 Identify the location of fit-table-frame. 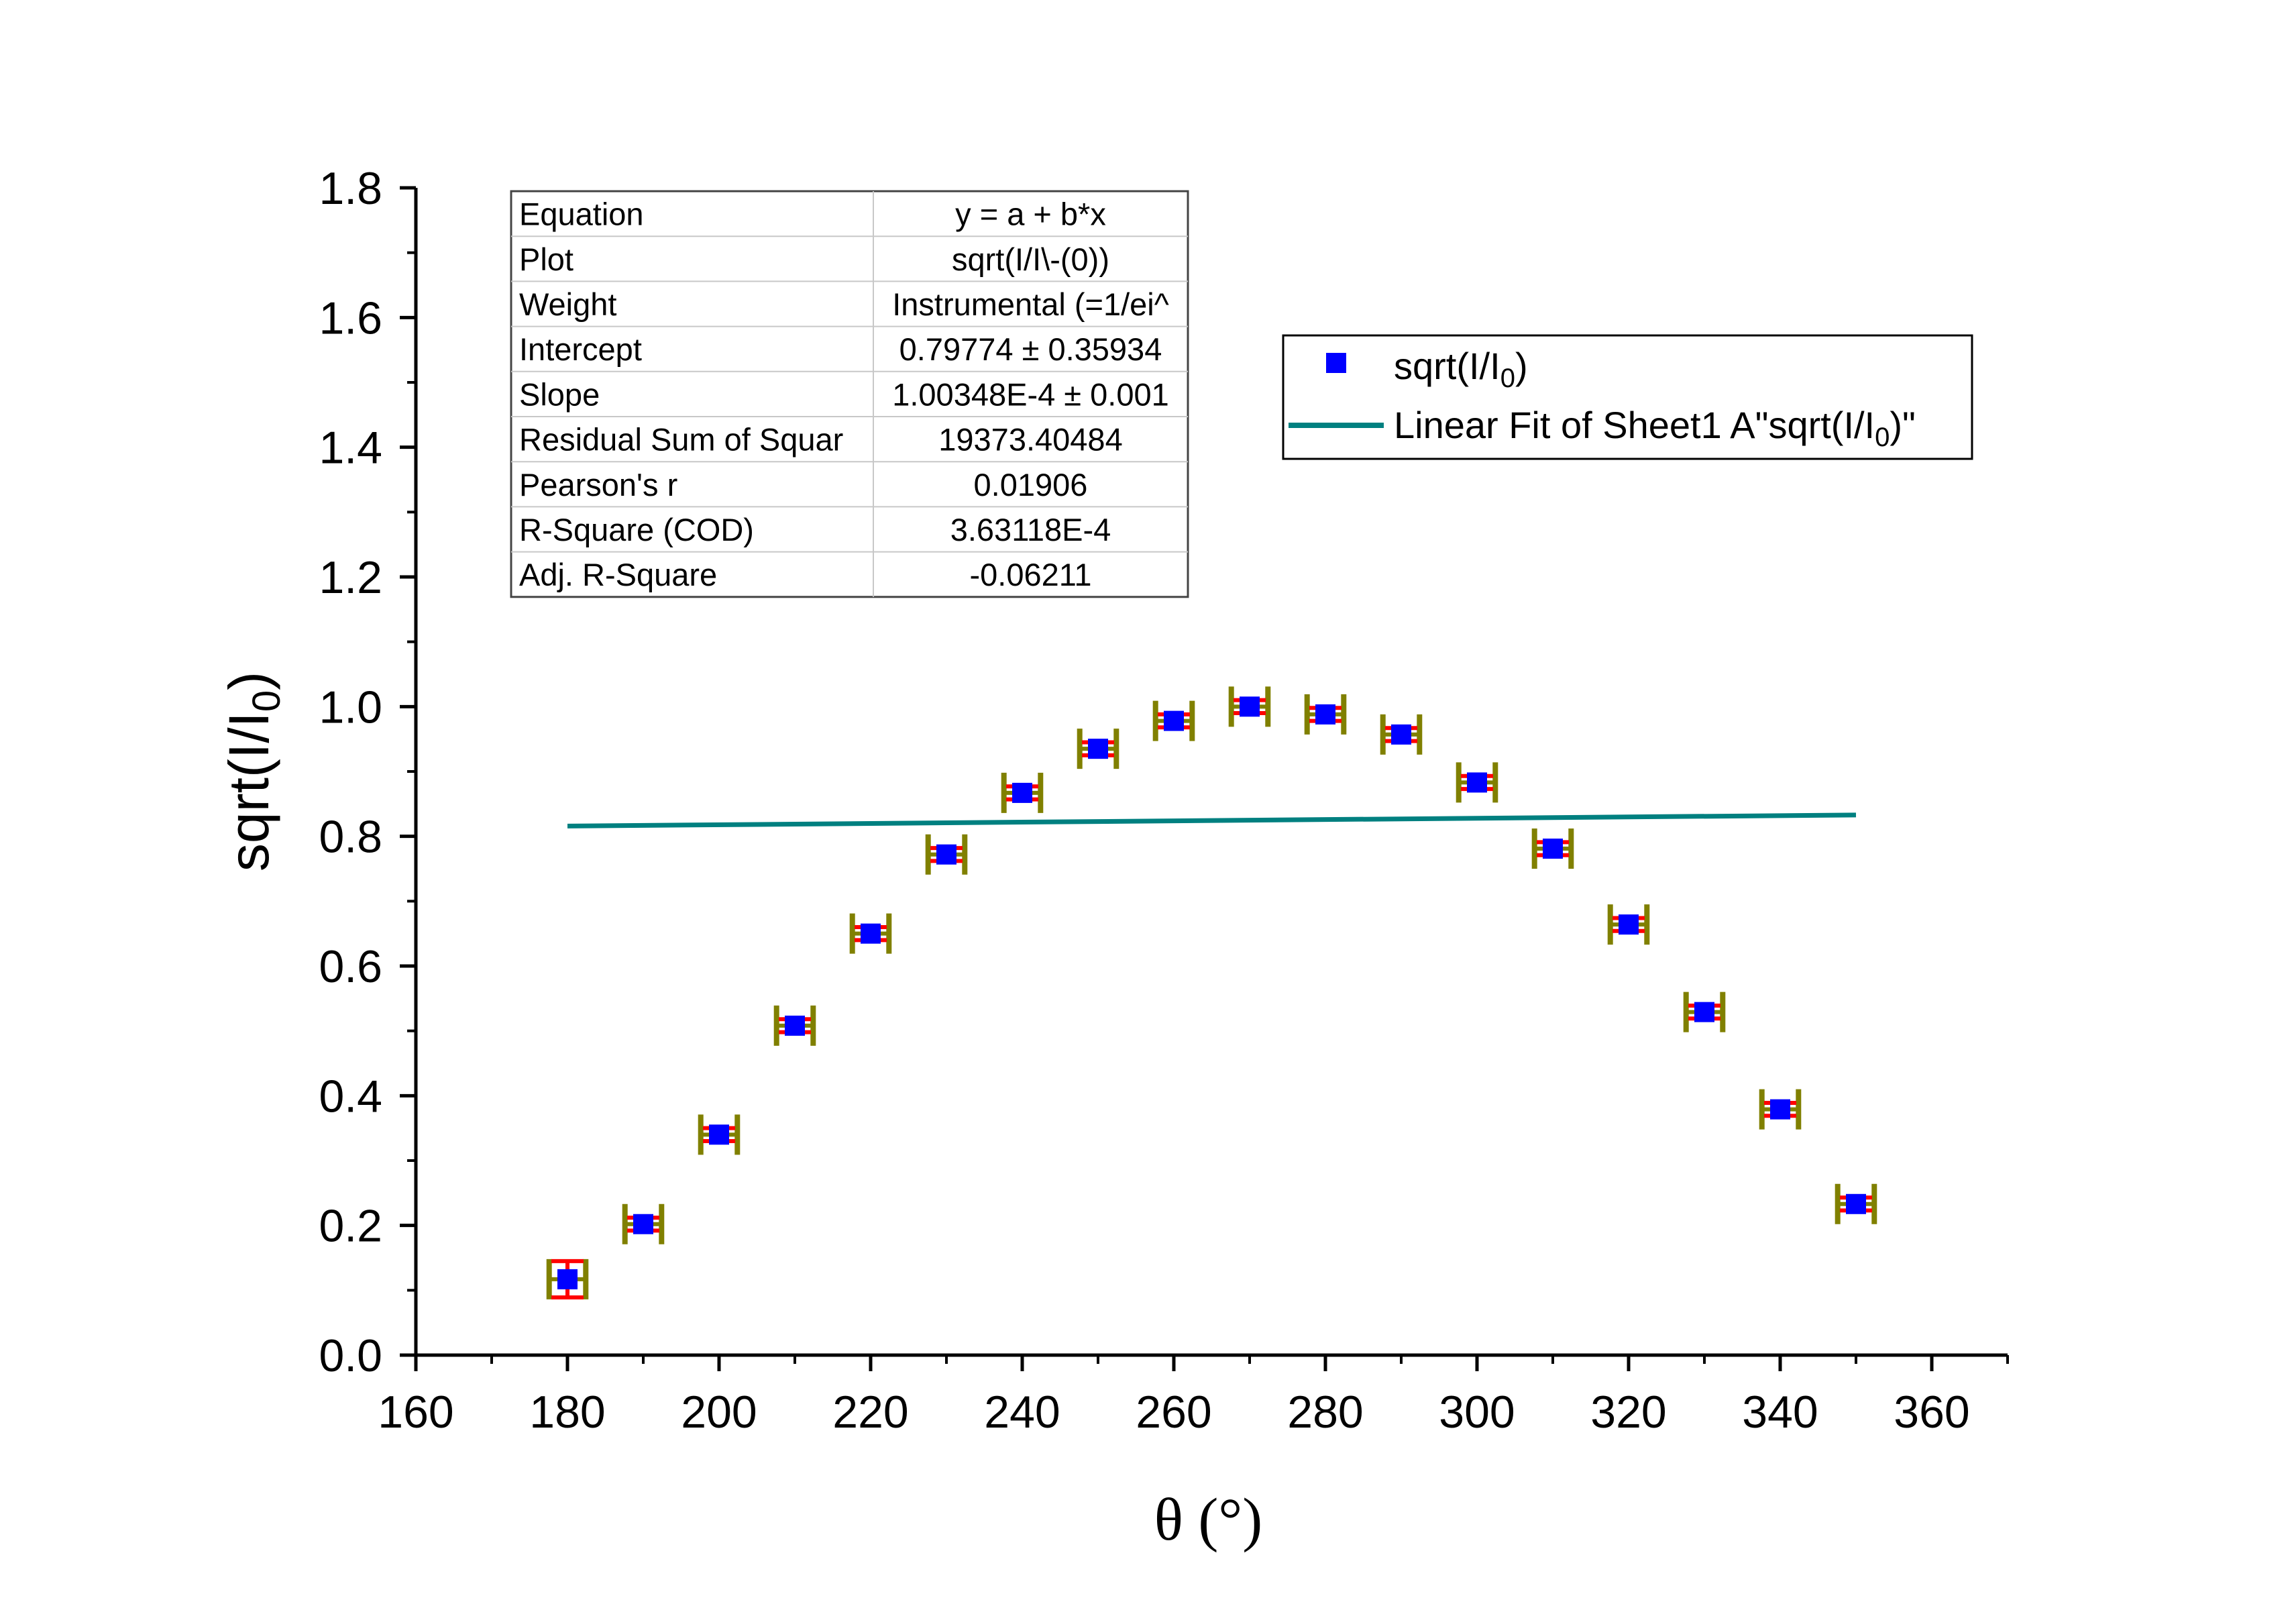
(850, 394).